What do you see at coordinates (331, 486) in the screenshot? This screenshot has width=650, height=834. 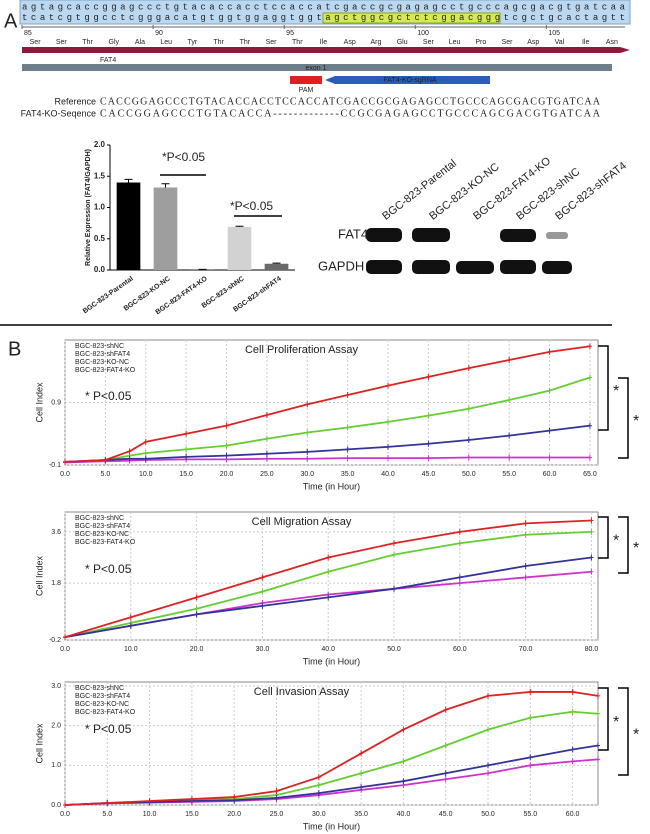 I see `x-axis-label: Time (in Hour)` at bounding box center [331, 486].